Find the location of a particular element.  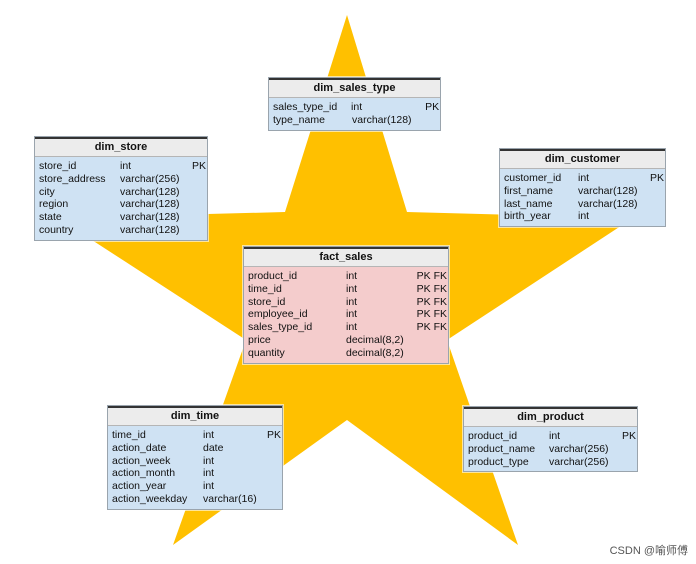

table-title: dim_customer is located at coordinates (582, 159).